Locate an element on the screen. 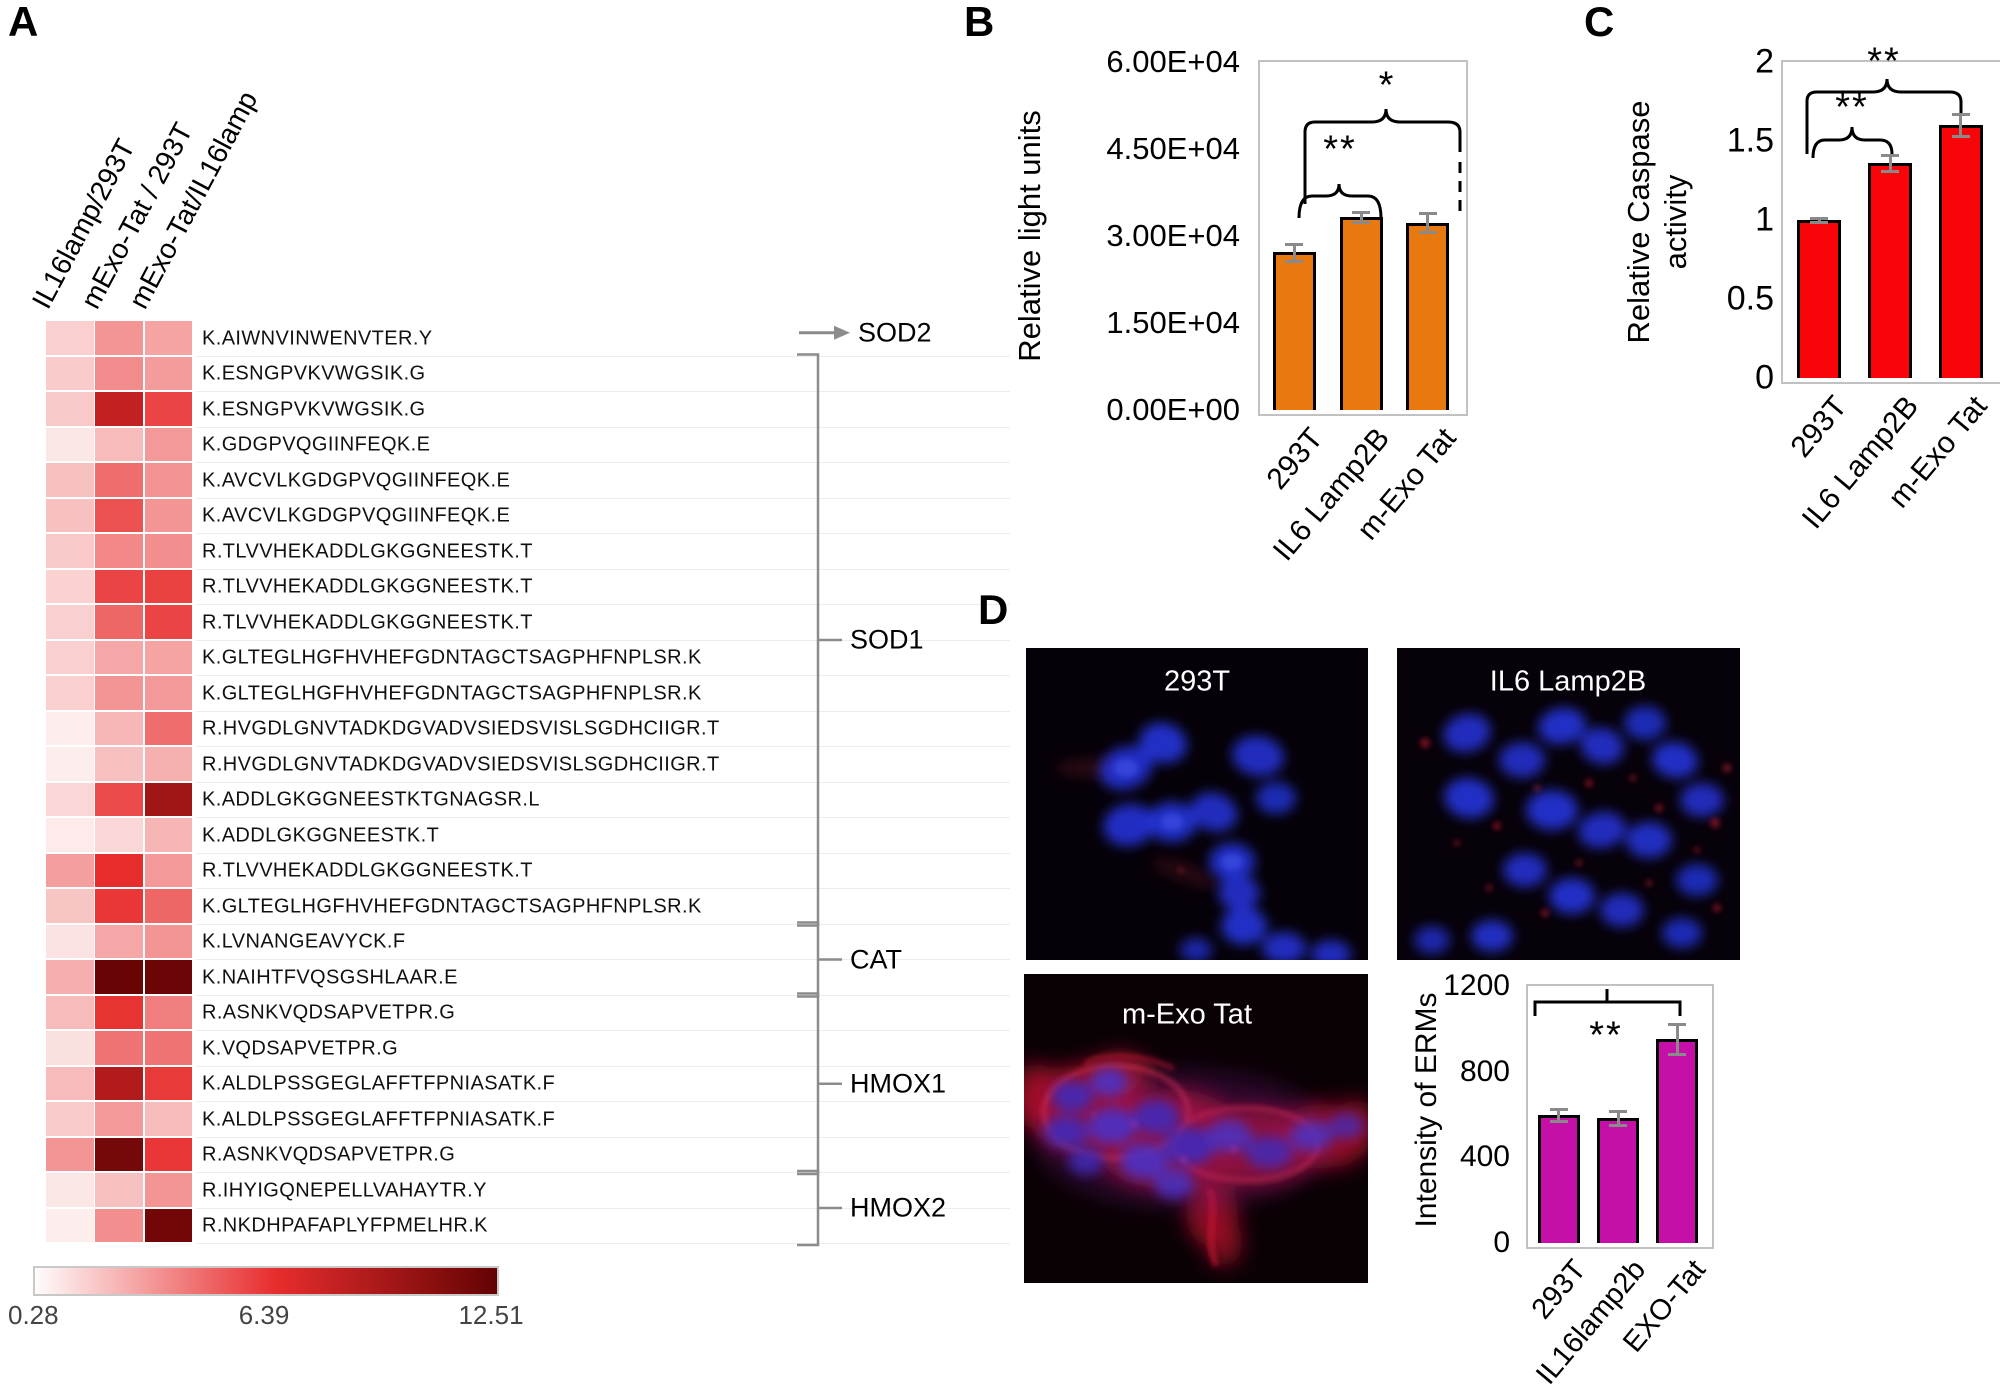  microscopy-image-il6-lamp2b is located at coordinates (1568, 804).